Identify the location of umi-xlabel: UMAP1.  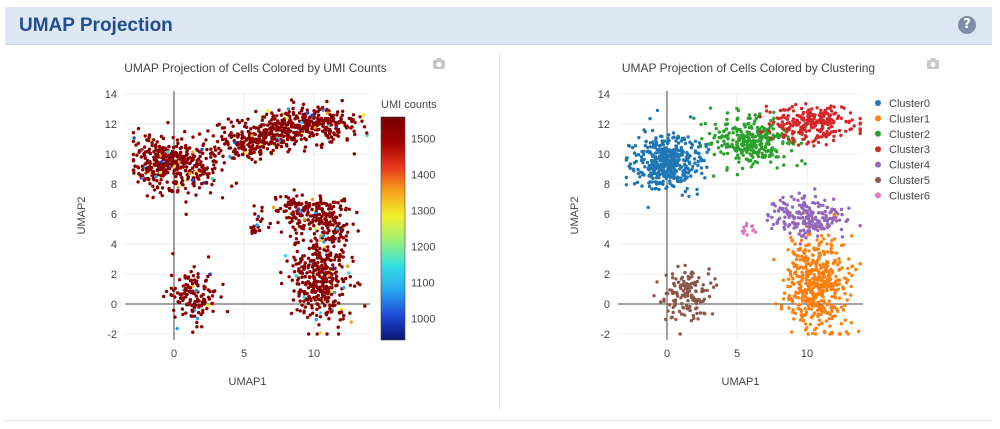
(248, 382).